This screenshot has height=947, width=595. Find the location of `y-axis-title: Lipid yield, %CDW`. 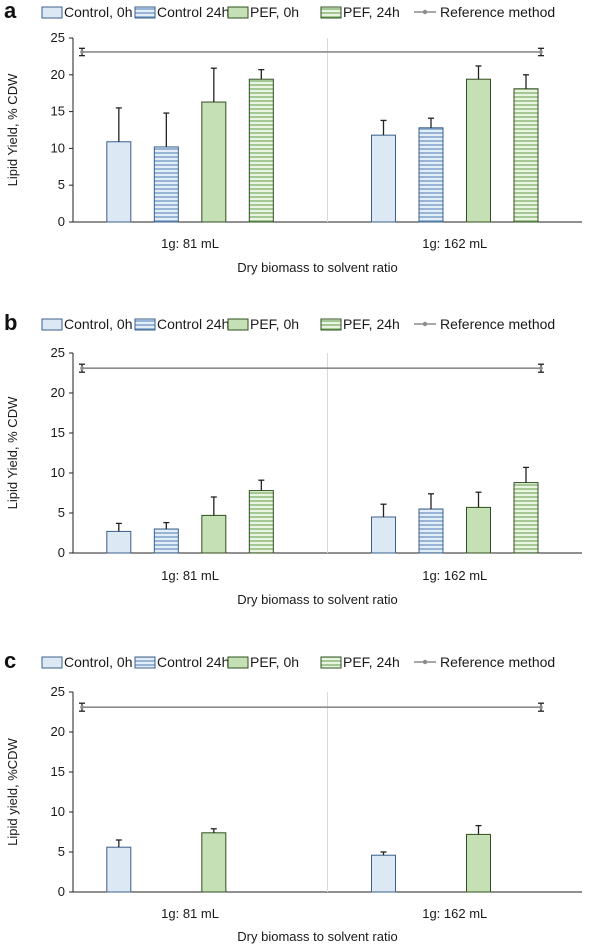

y-axis-title: Lipid yield, %CDW is located at coordinates (12, 791).